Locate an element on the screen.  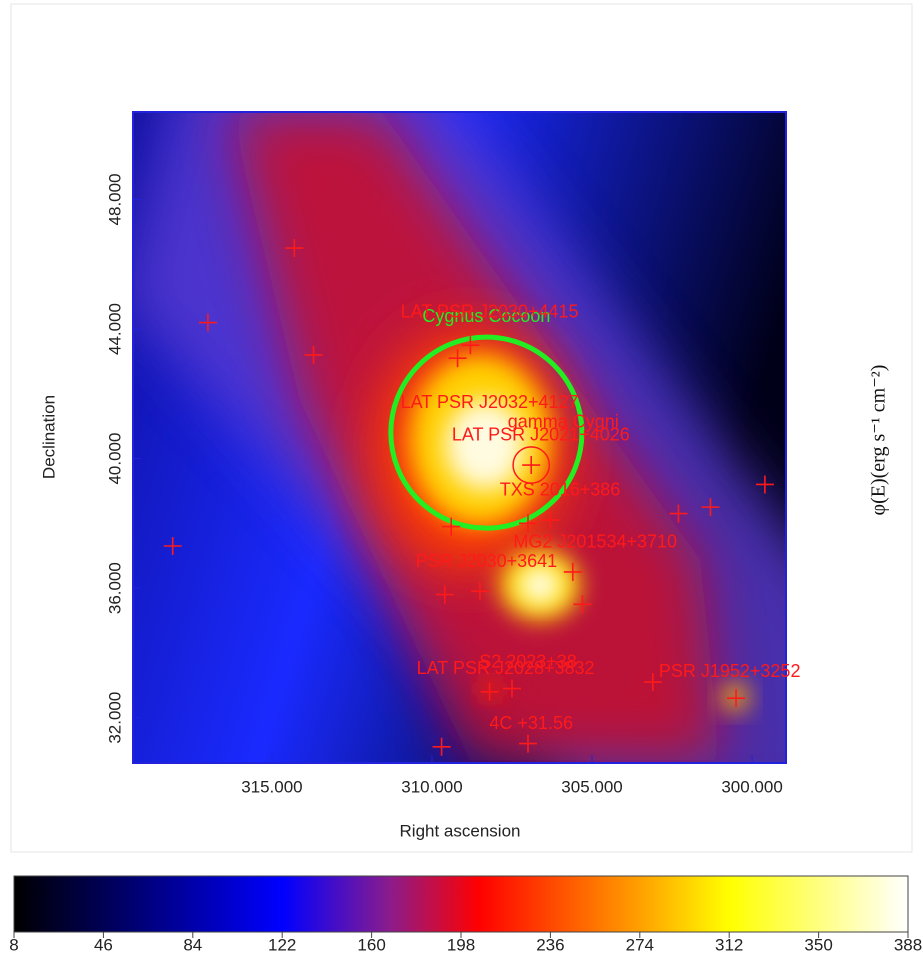
source-label: S2 2023+38 is located at coordinates (528, 661).